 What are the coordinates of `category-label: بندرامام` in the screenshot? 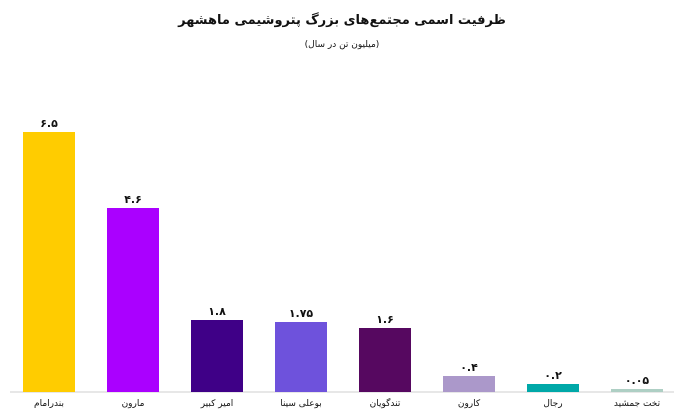 It's located at (49, 404).